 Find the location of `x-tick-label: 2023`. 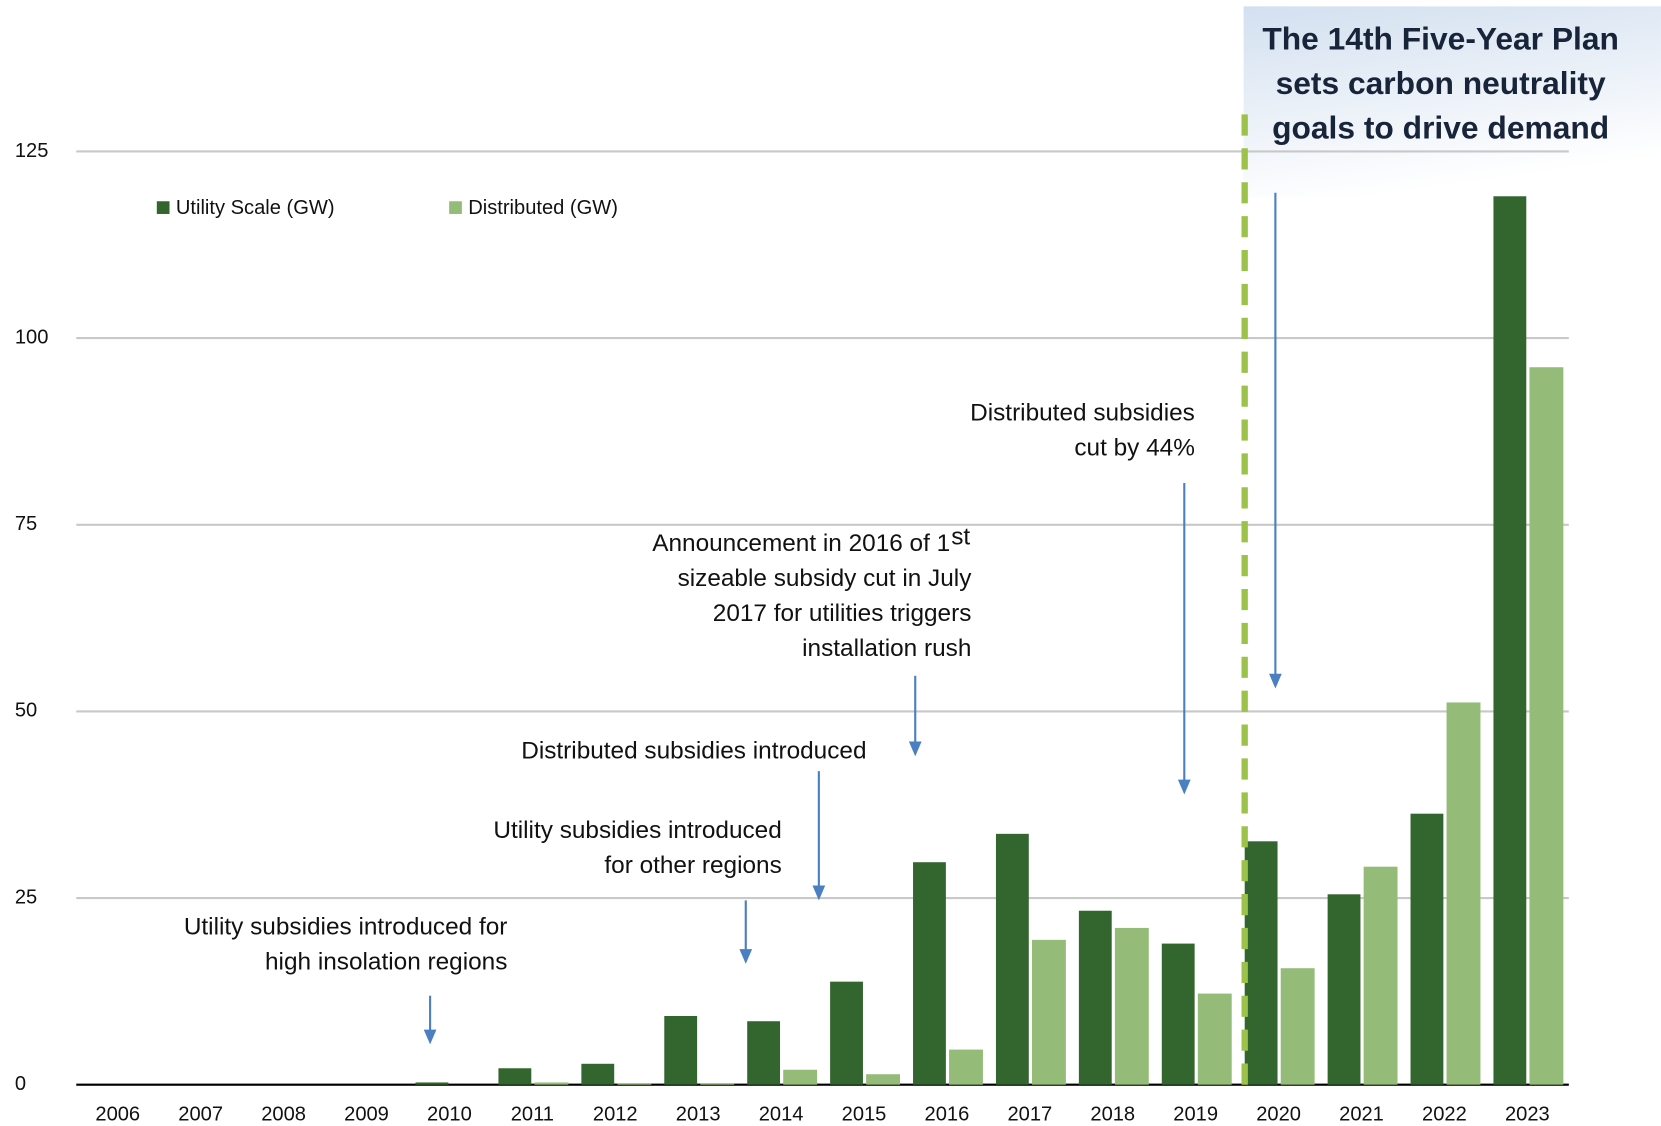

x-tick-label: 2023 is located at coordinates (1527, 1115).